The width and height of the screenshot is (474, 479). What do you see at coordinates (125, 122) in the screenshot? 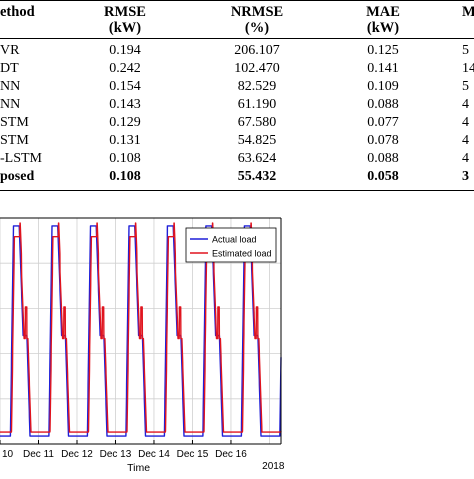
I see `table-cell-rmse: 0.129` at bounding box center [125, 122].